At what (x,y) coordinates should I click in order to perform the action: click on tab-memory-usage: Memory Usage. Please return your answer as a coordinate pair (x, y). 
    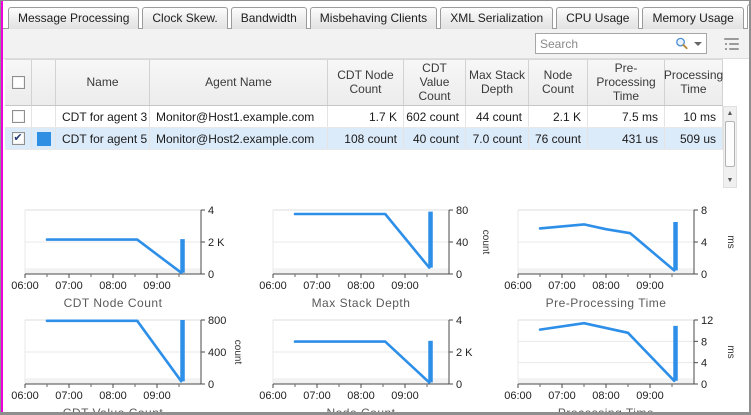
    Looking at the image, I should click on (693, 18).